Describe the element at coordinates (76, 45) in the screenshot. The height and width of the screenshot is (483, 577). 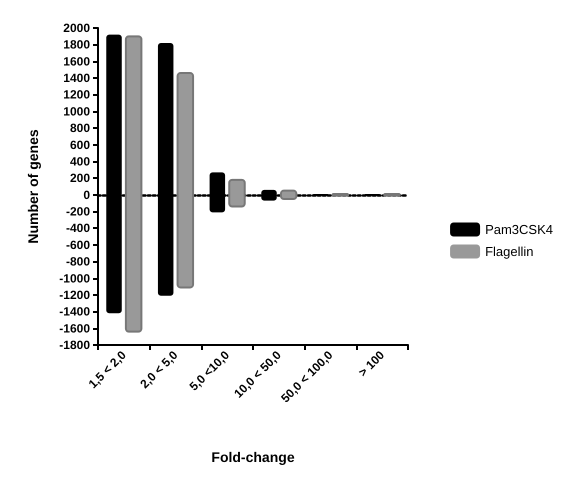
I see `y-tick-label: 1800` at that location.